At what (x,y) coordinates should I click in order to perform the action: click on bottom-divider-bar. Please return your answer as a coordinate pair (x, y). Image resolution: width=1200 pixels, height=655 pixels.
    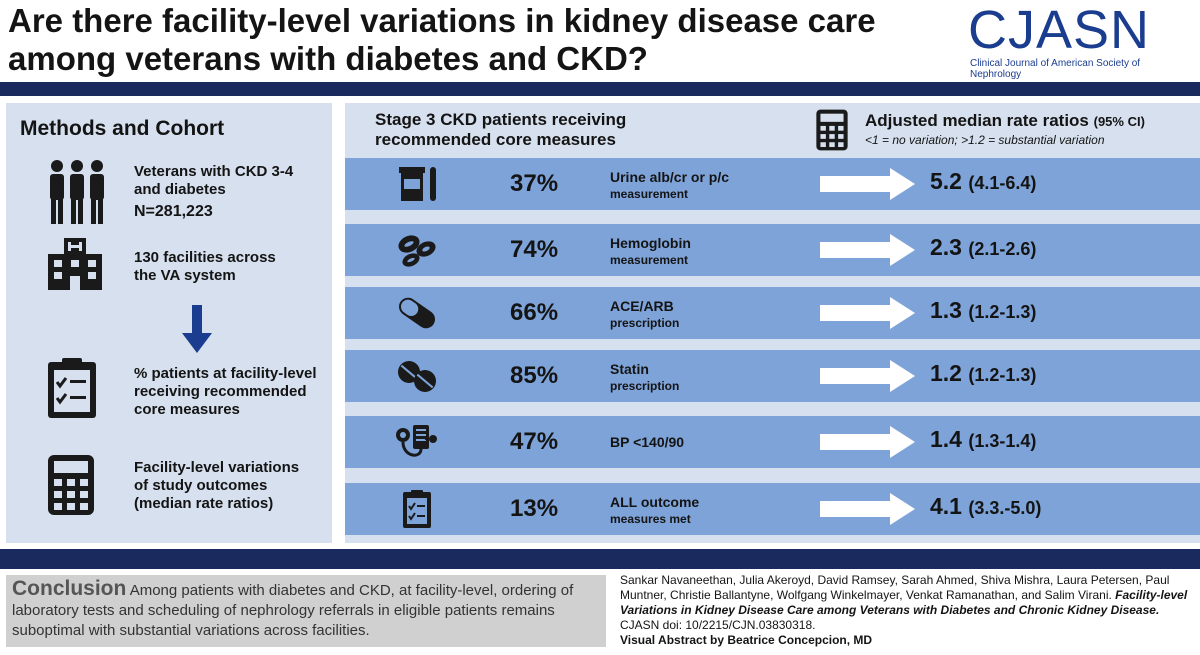
    Looking at the image, I should click on (600, 559).